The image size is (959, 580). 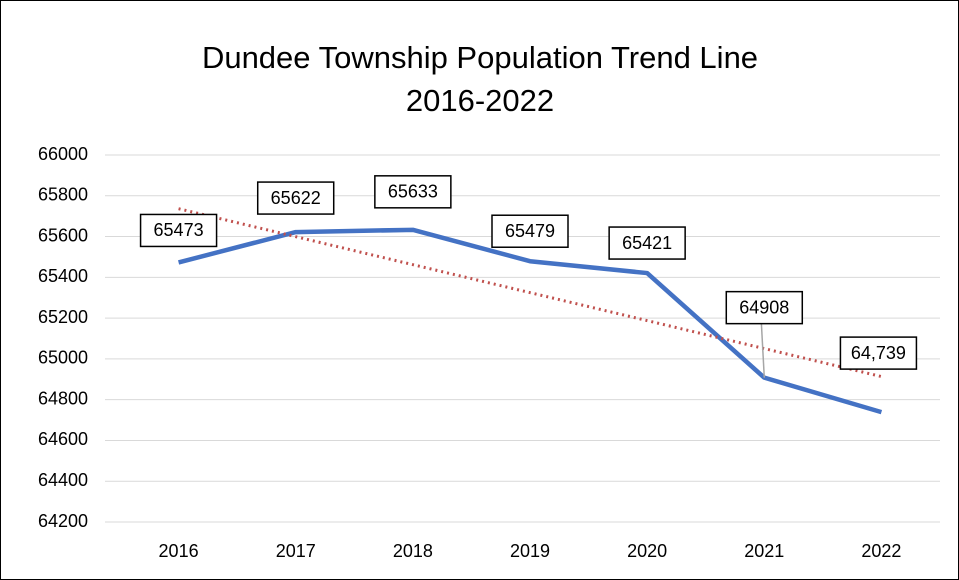 I want to click on x-tick-label: 2018, so click(x=413, y=551).